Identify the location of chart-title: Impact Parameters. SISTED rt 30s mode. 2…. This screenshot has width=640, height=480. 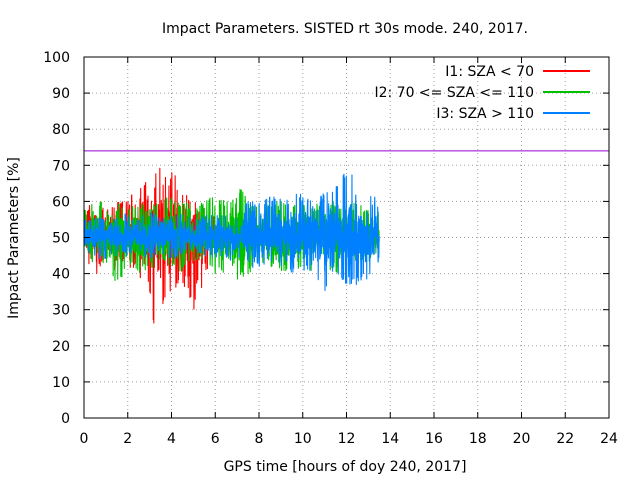
(345, 29).